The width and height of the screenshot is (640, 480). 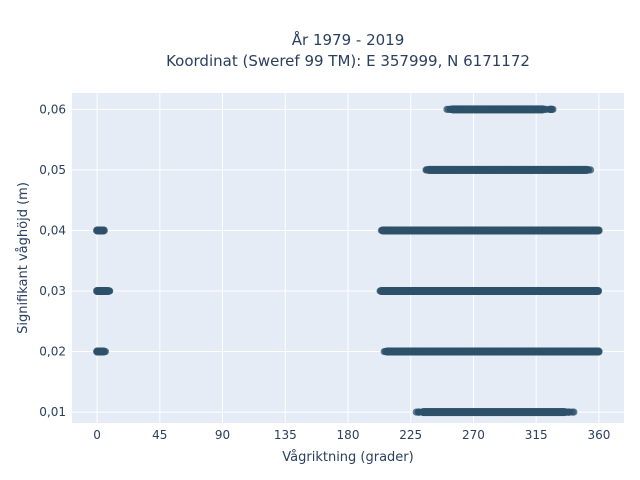 I want to click on x-tick-label: 315, so click(x=536, y=435).